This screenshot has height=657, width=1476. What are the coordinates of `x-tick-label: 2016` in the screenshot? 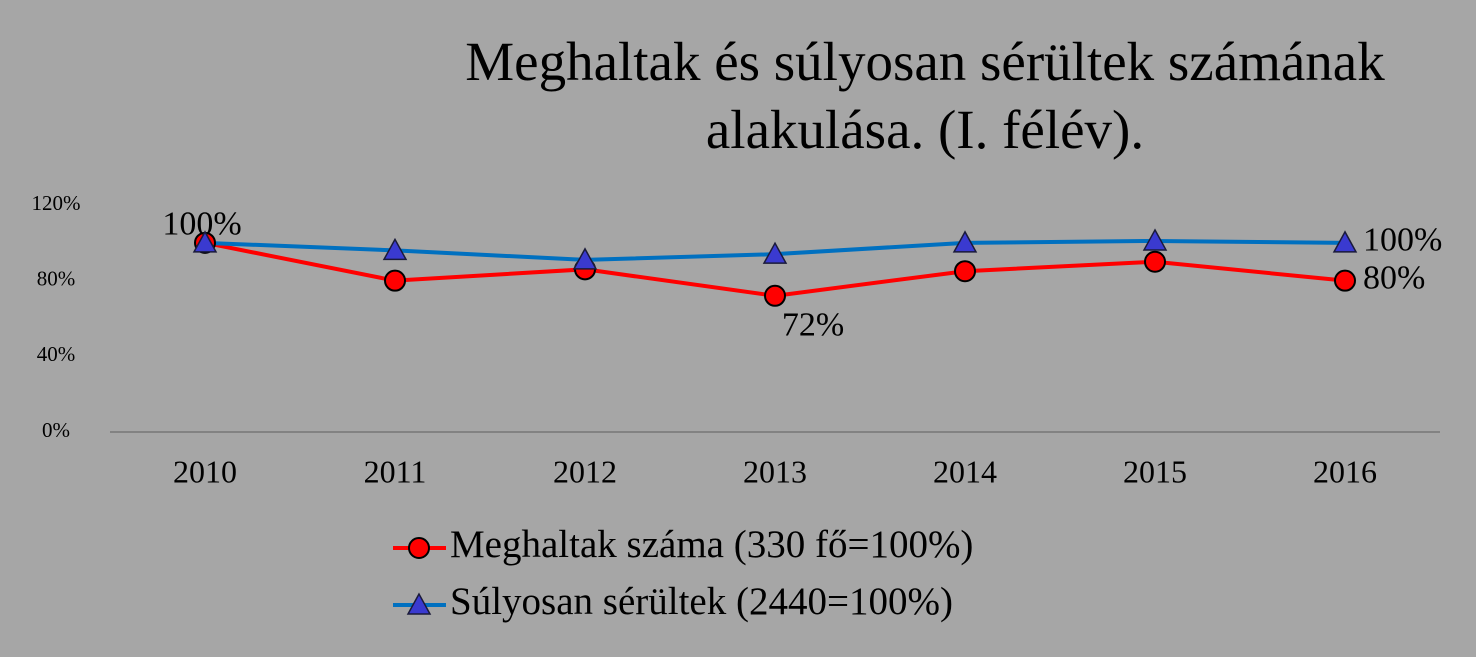 It's located at (1345, 471).